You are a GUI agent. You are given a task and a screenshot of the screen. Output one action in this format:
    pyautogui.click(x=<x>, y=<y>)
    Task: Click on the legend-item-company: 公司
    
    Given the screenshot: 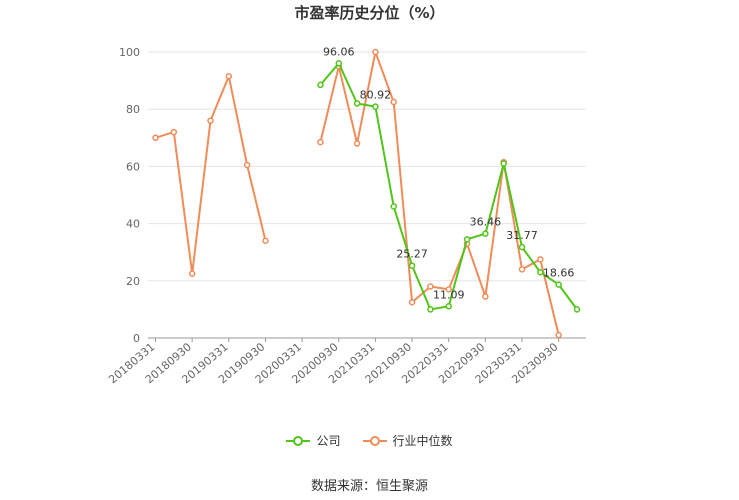 What is the action you would take?
    pyautogui.click(x=313, y=440)
    